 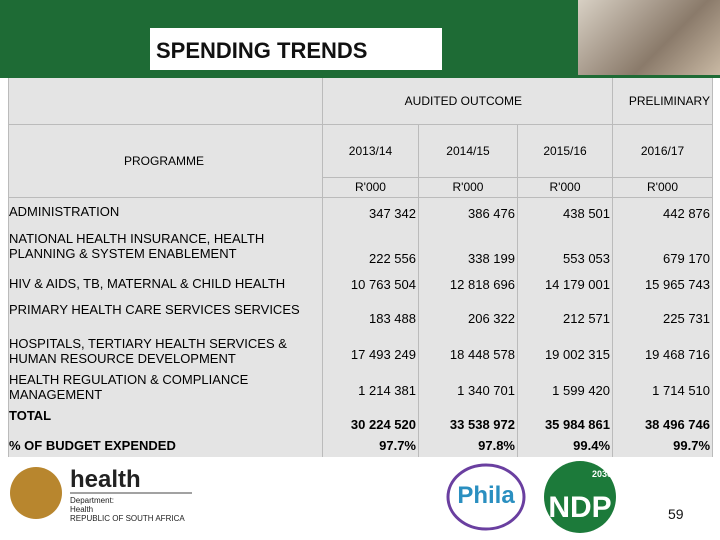 I want to click on year-header: 2016/17, so click(x=663, y=151).